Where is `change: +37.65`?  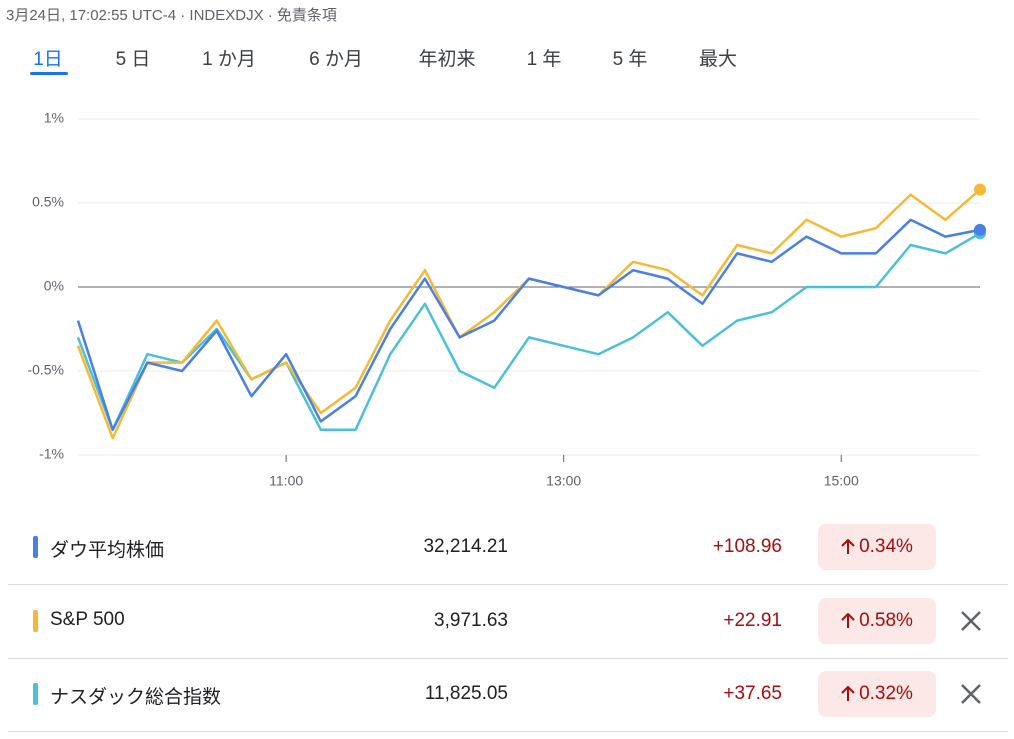 change: +37.65 is located at coordinates (752, 693).